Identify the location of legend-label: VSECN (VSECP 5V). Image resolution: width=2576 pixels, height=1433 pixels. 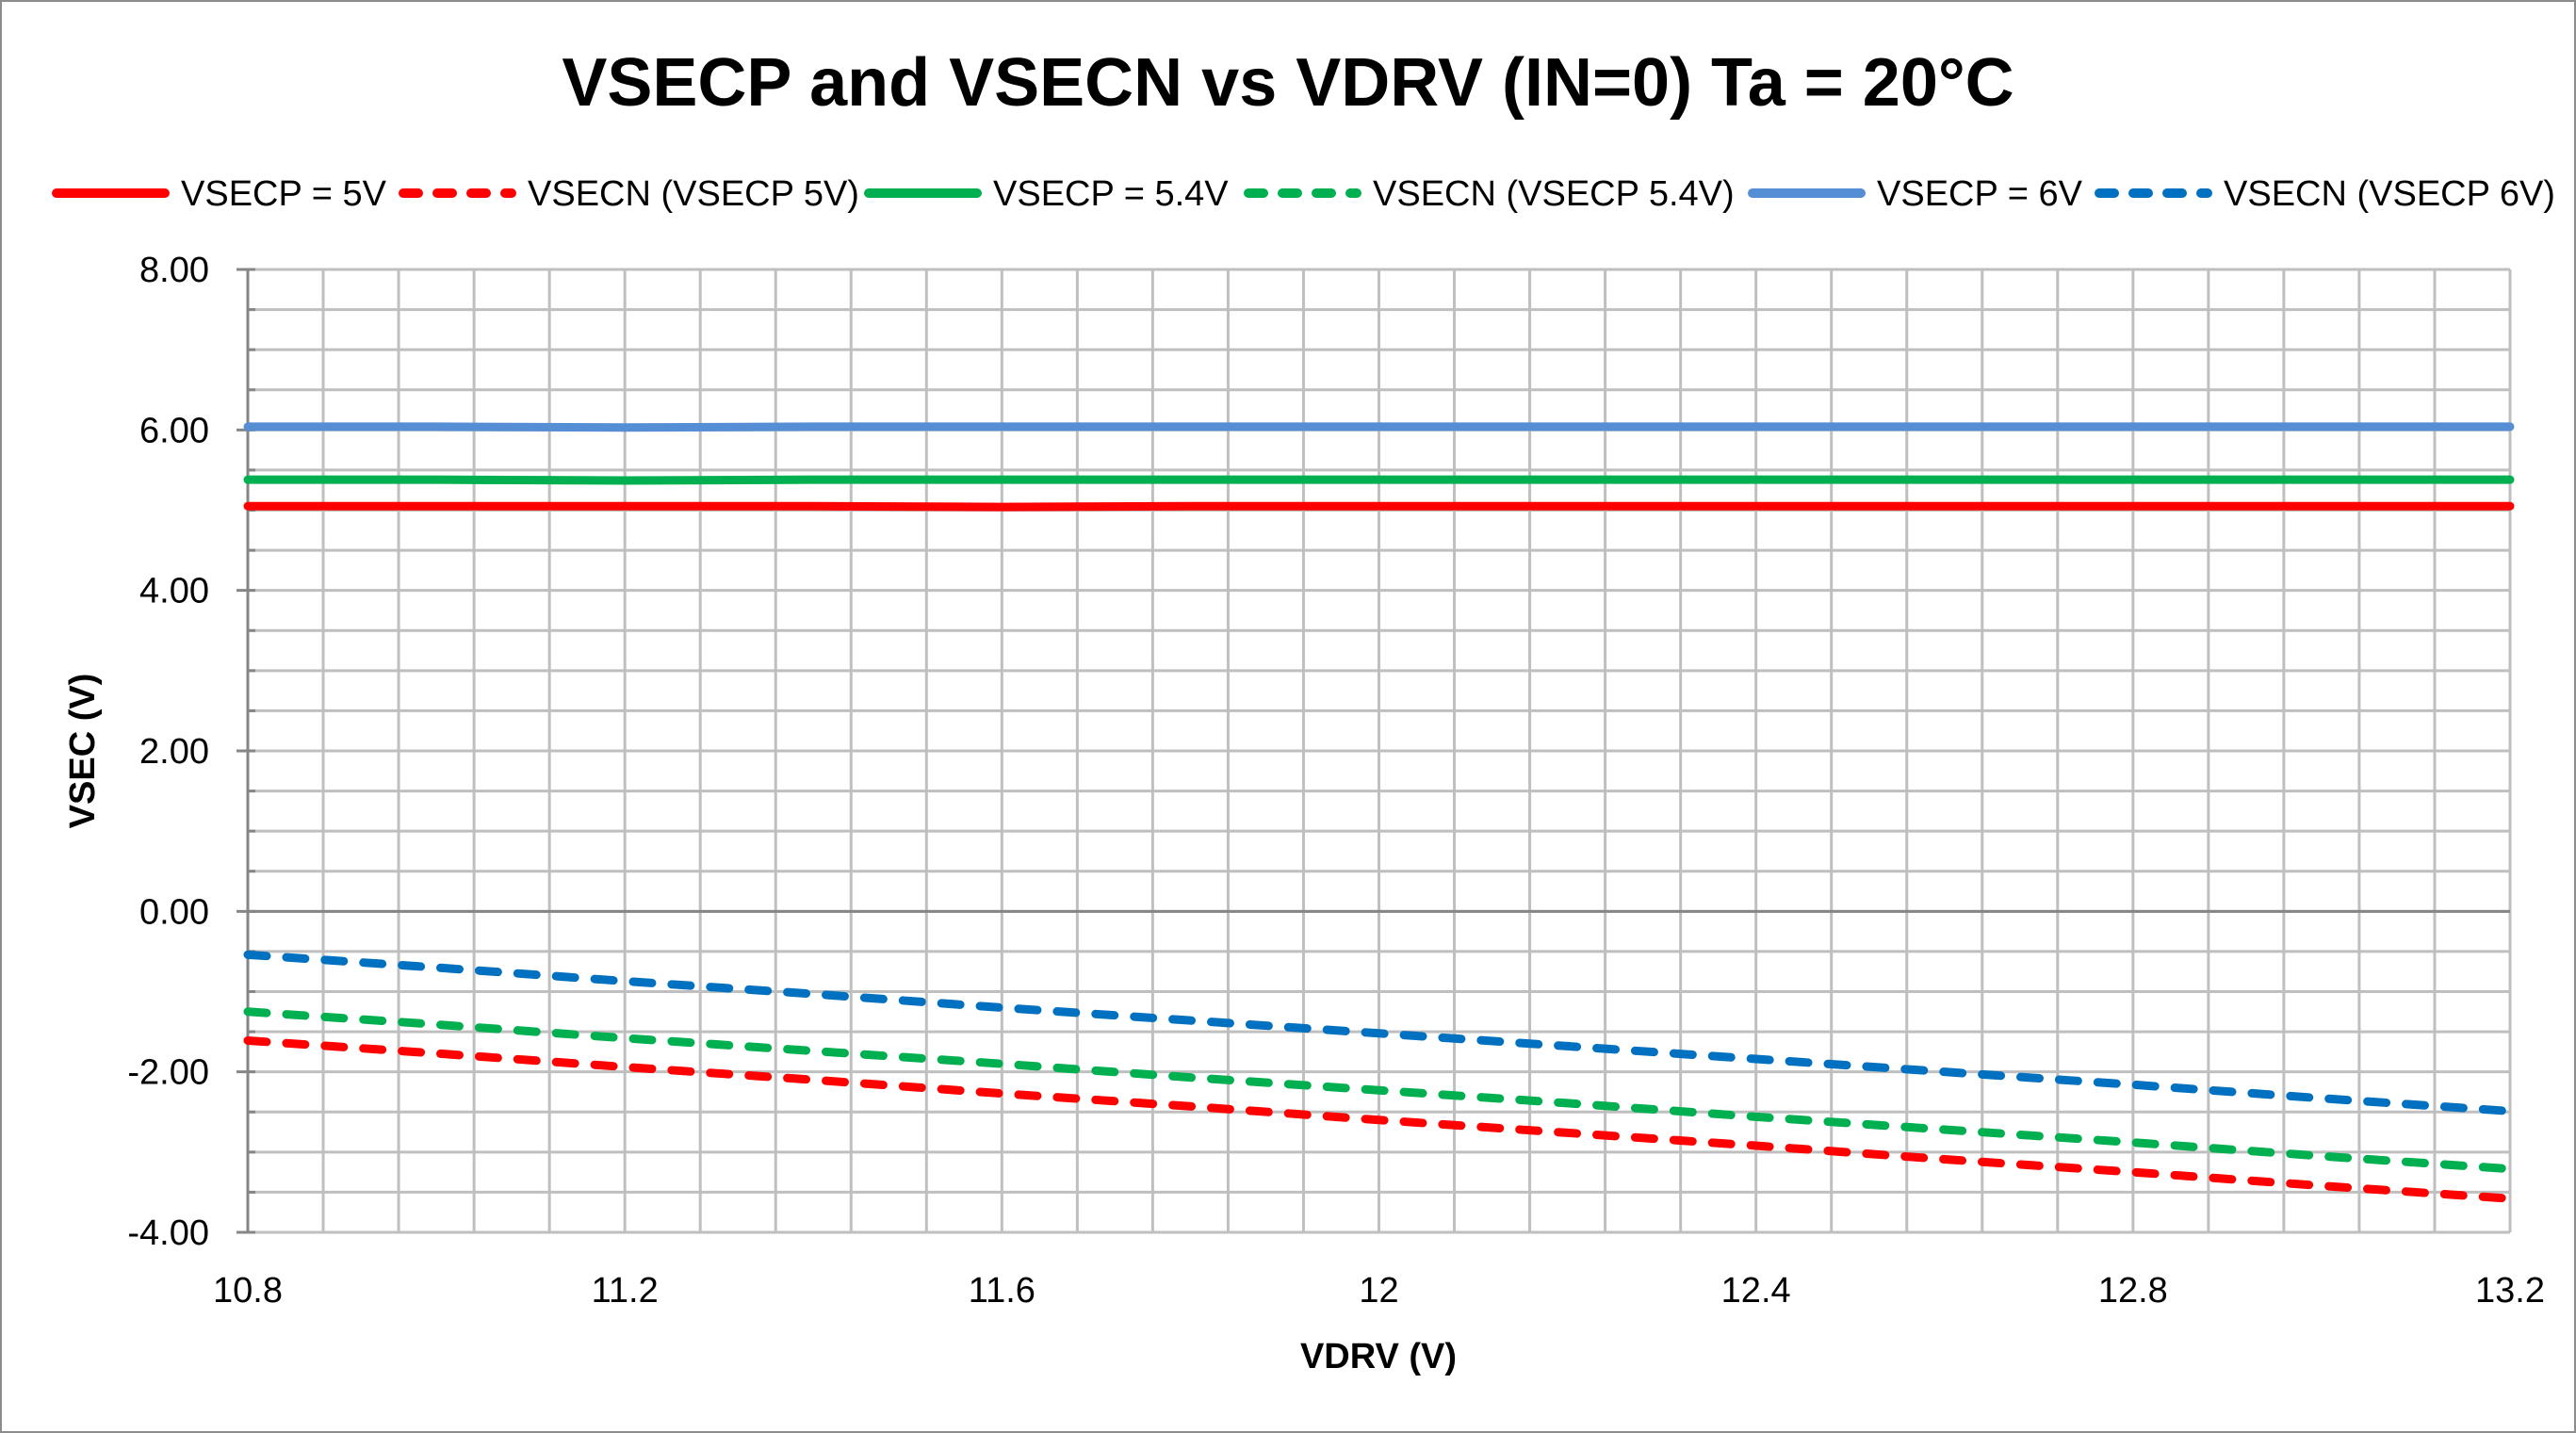
(693, 194).